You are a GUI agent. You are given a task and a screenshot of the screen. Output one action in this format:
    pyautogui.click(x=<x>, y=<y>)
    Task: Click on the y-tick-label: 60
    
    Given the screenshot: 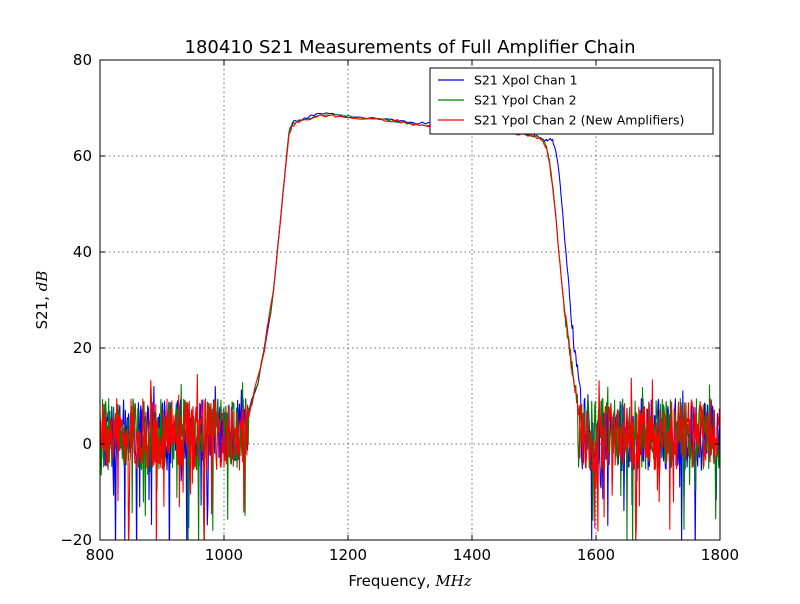 What is the action you would take?
    pyautogui.click(x=82, y=156)
    